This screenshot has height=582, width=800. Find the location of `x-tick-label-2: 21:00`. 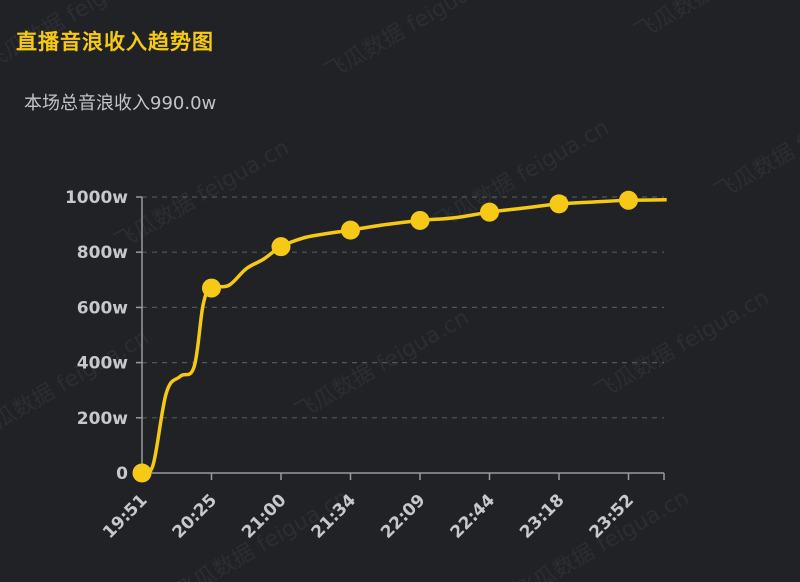

x-tick-label-2: 21:00 is located at coordinates (264, 516).